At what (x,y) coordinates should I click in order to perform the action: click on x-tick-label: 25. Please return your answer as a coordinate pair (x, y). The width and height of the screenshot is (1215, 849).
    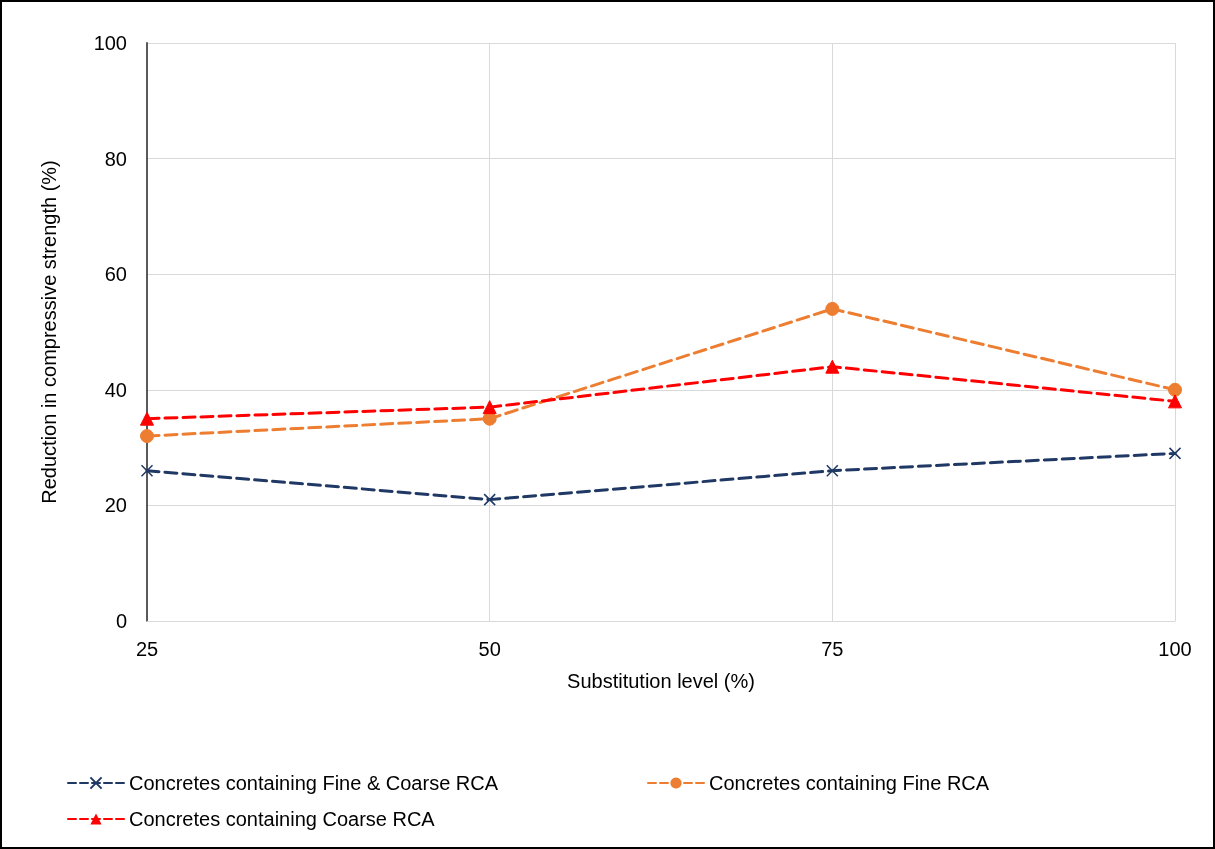
    Looking at the image, I should click on (147, 649).